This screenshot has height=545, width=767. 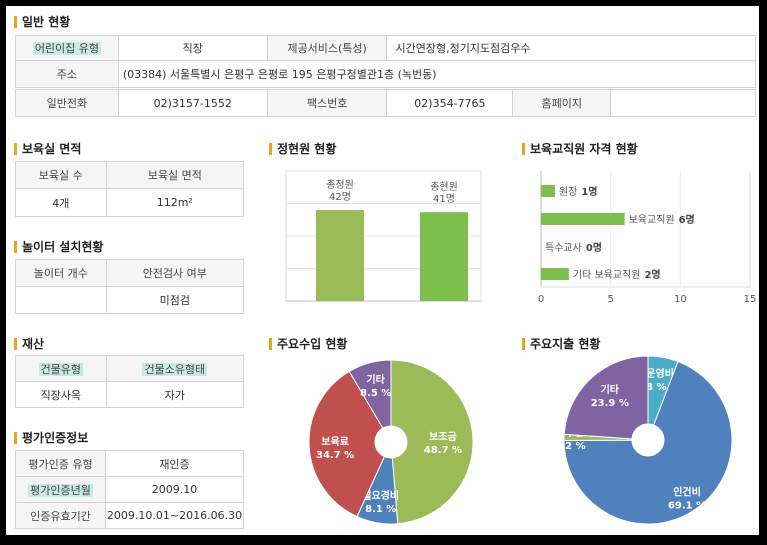 What do you see at coordinates (561, 344) in the screenshot?
I see `expense-title: 주요지출 현황` at bounding box center [561, 344].